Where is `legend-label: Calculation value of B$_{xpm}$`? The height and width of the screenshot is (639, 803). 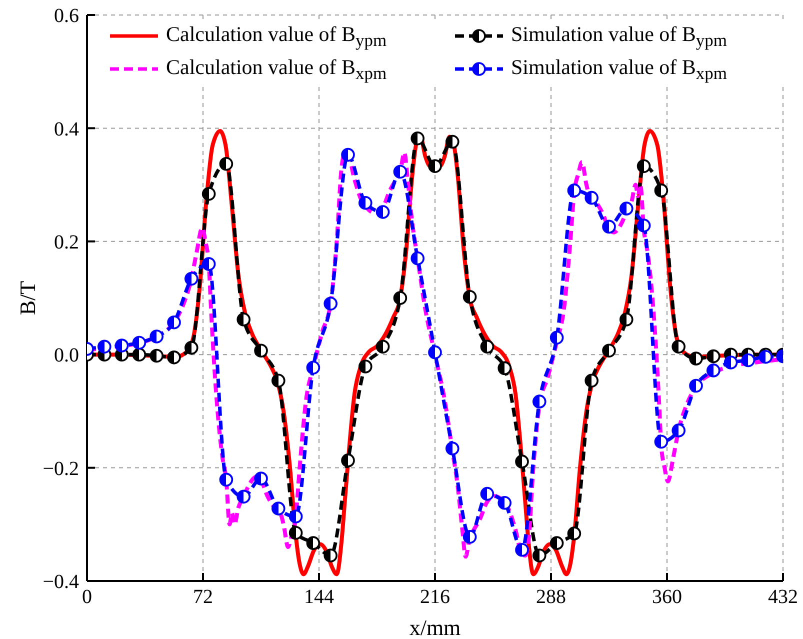
legend-label: Calculation value of B$_{xpm}$ is located at coordinates (276, 69).